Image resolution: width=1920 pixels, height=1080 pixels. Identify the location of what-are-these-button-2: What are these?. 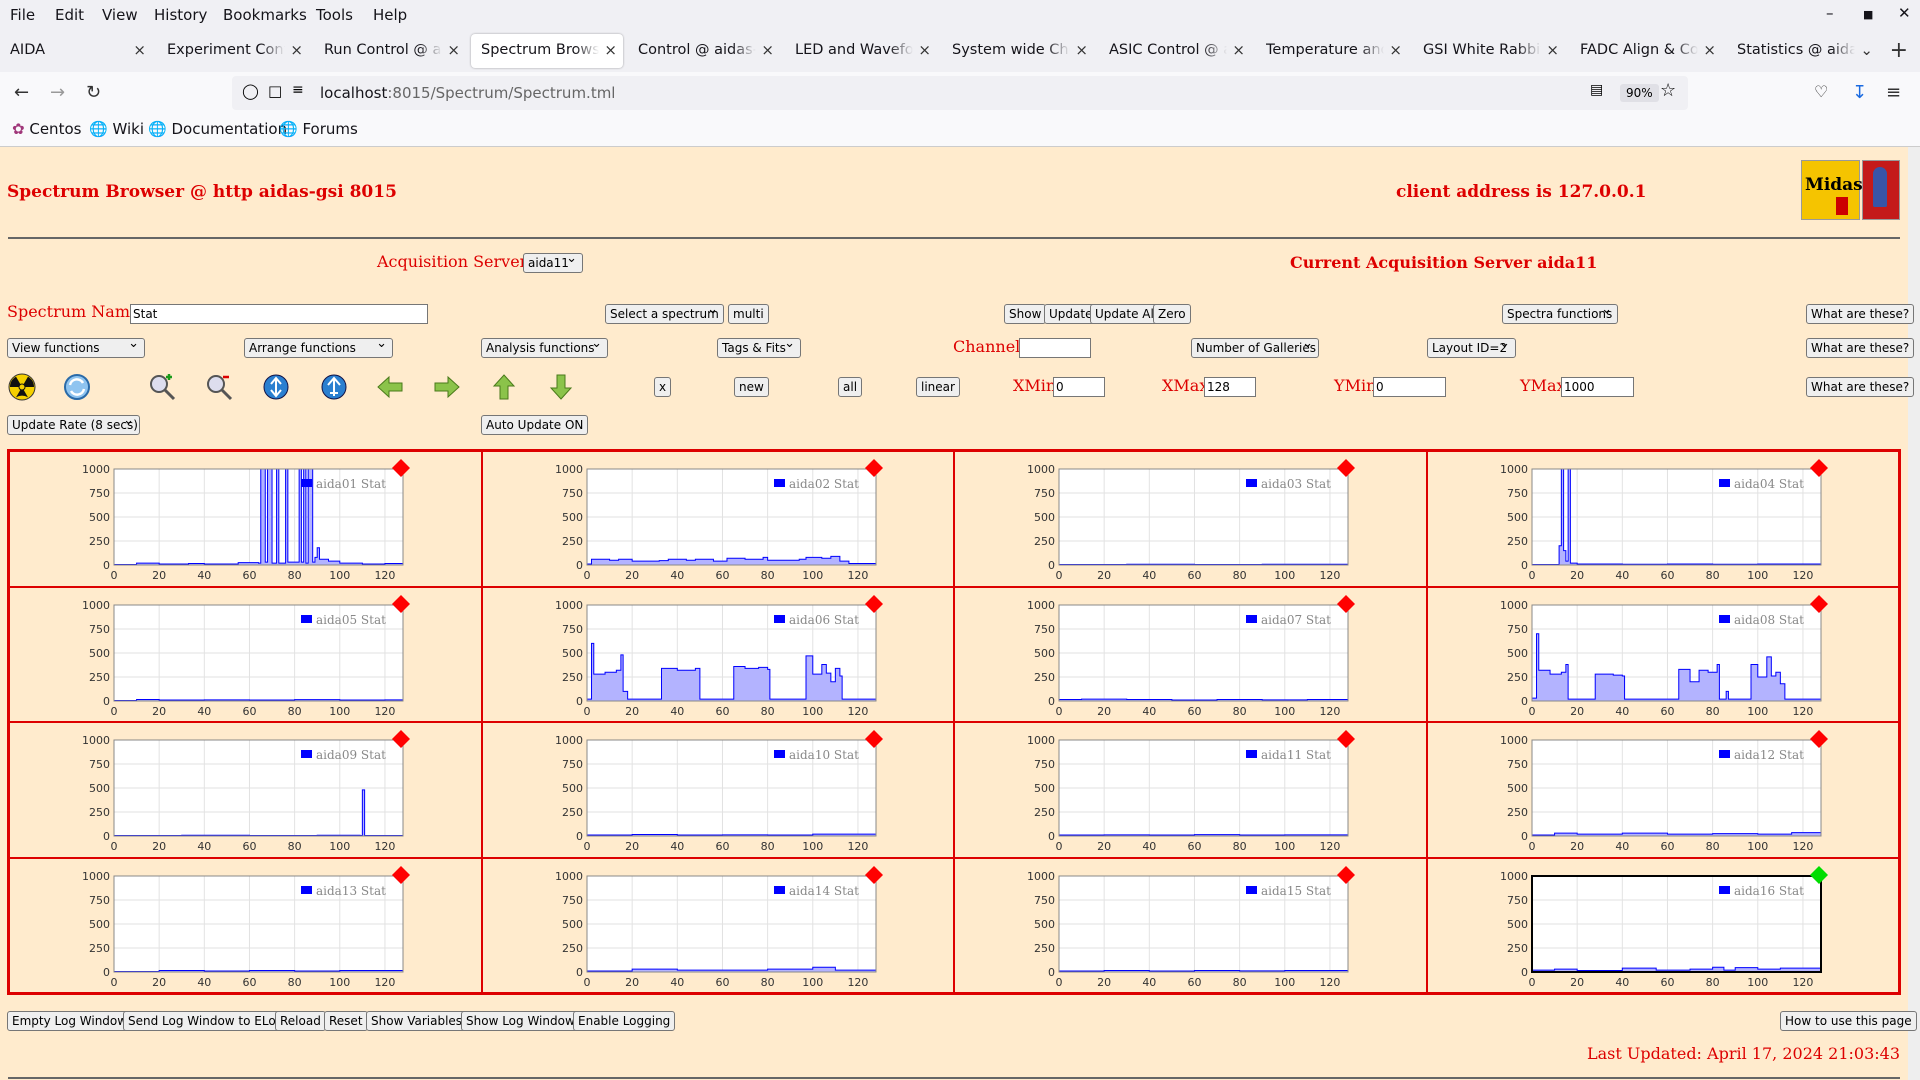
(1860, 348).